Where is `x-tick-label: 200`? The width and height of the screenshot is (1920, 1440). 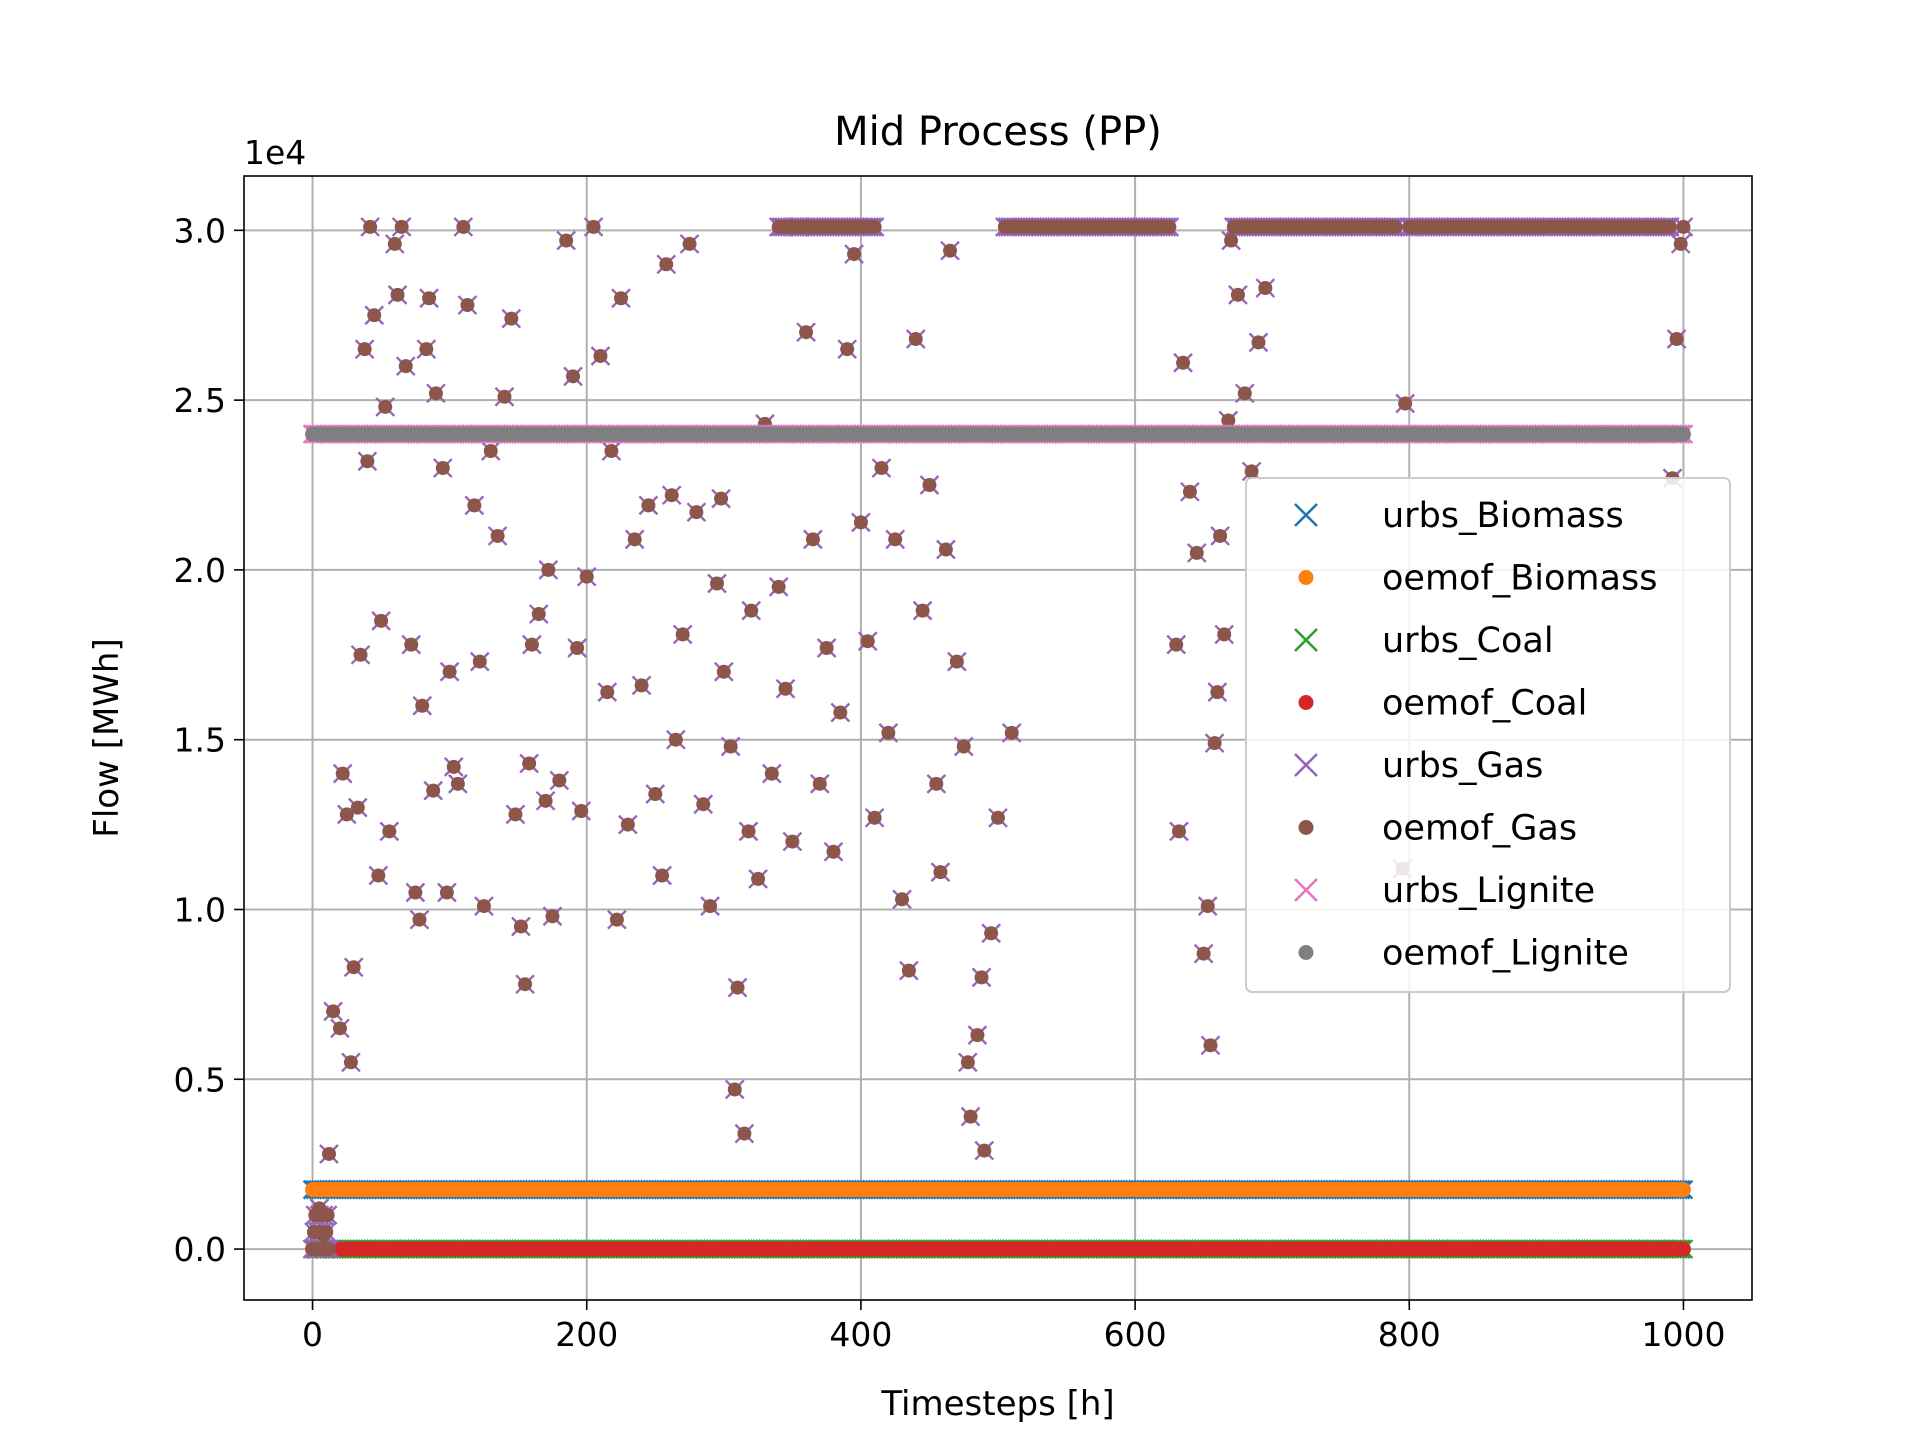 x-tick-label: 200 is located at coordinates (586, 1334).